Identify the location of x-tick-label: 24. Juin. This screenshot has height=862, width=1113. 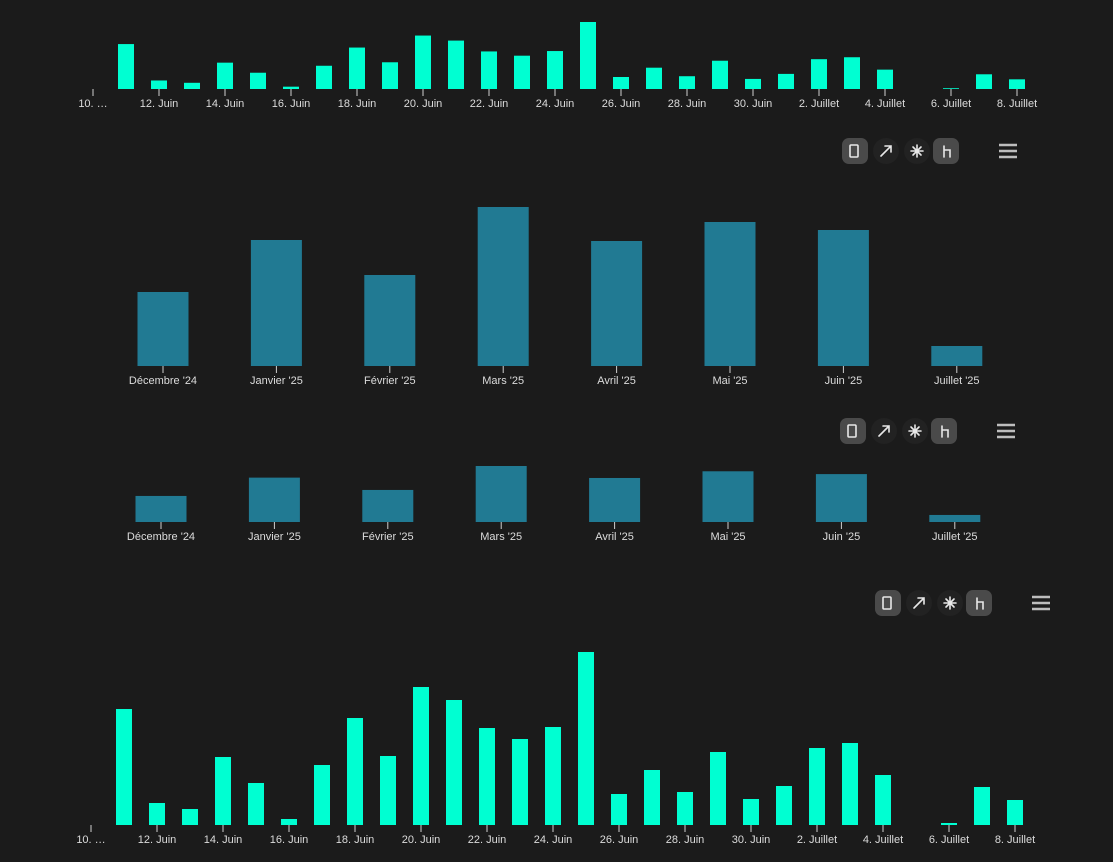
(553, 840).